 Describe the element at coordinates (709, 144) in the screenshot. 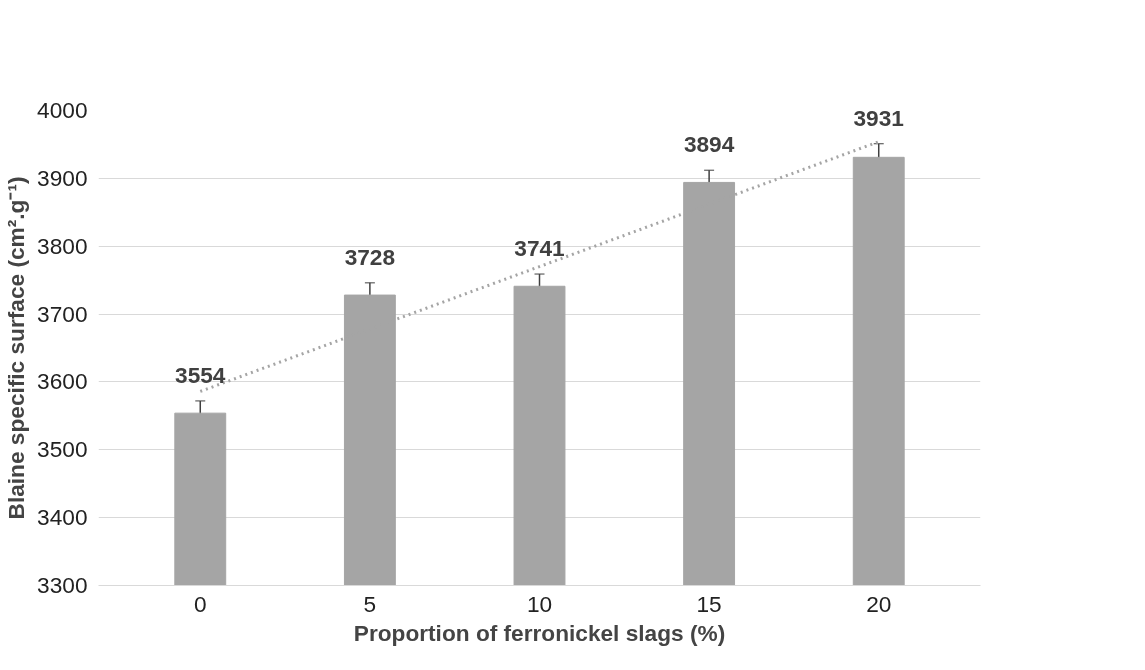

I see `data-label: 3894` at that location.